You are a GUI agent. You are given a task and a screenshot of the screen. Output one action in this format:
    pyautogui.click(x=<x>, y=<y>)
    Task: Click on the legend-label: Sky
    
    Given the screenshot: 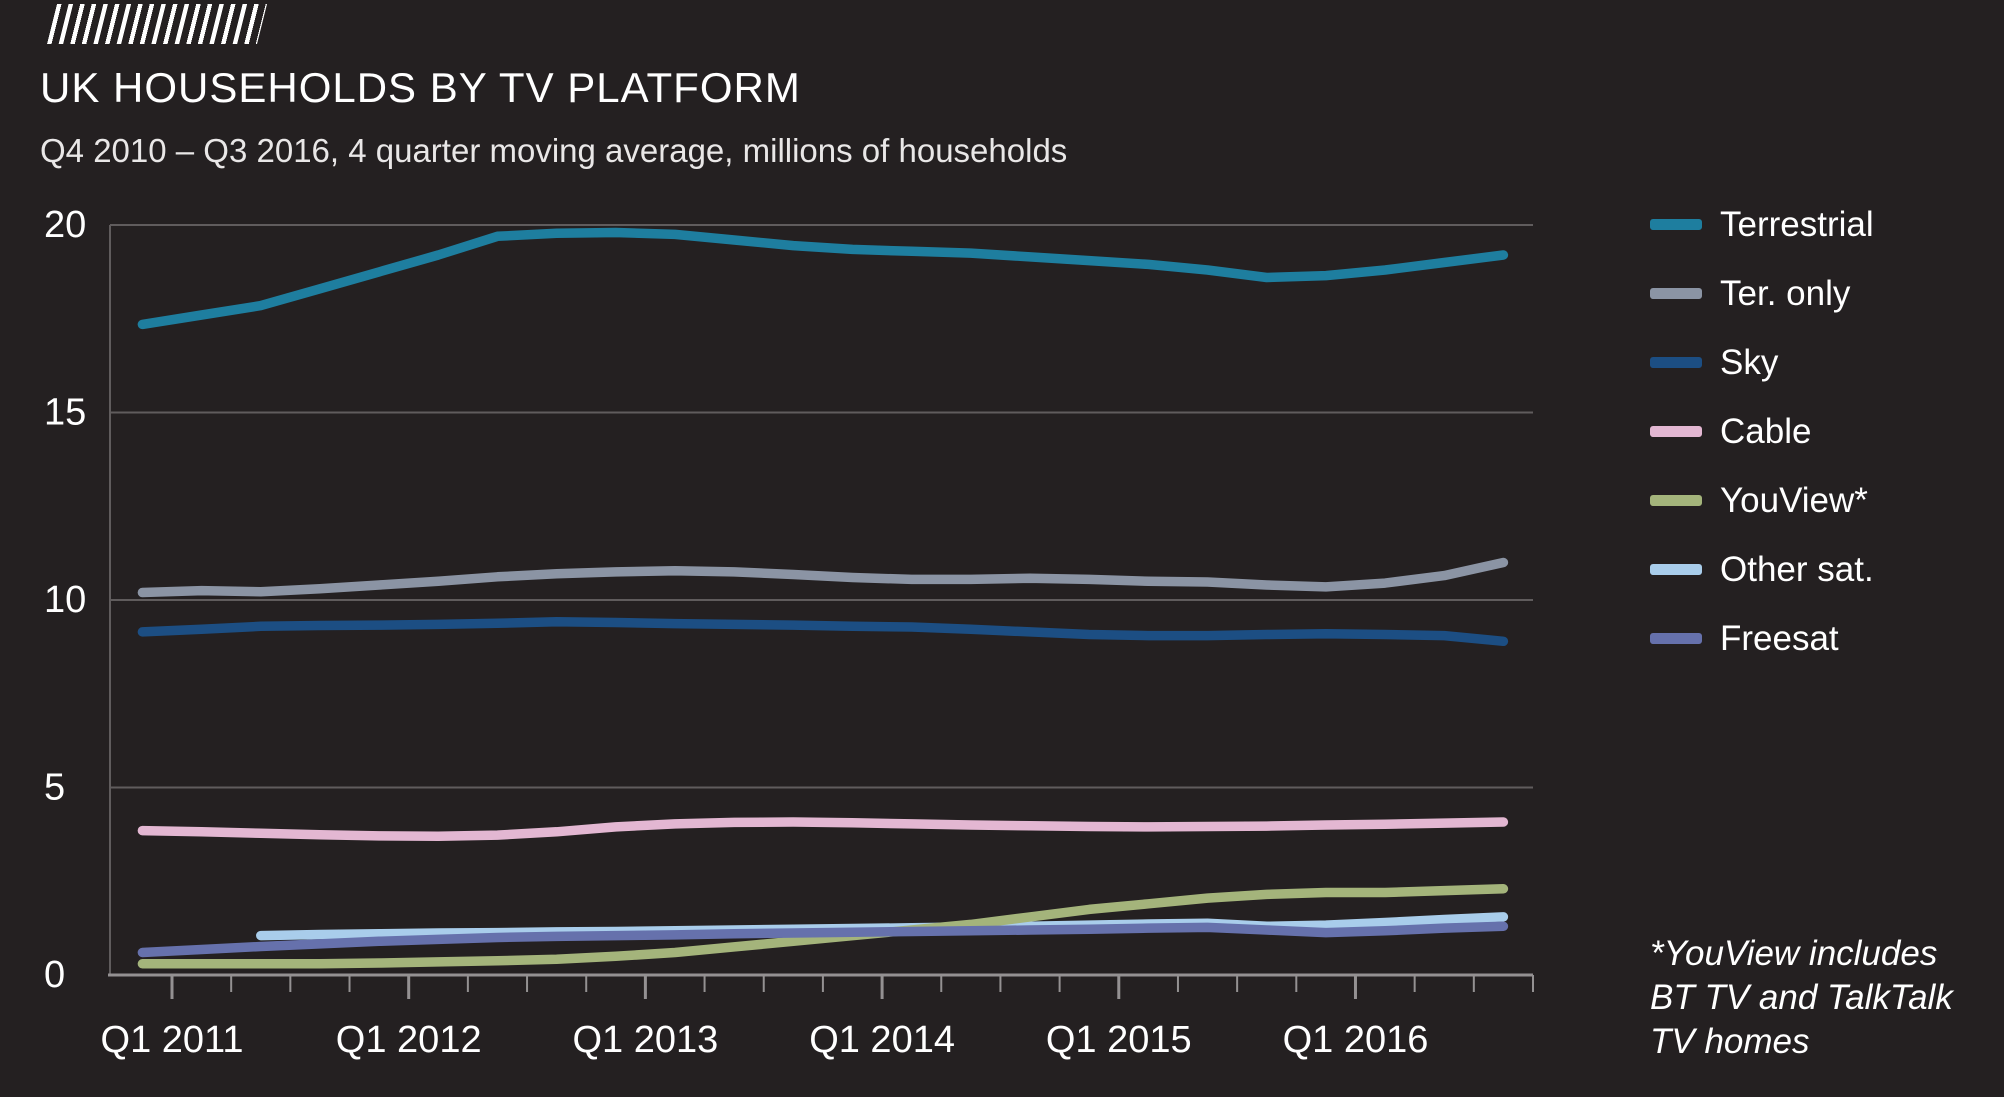 What is the action you would take?
    pyautogui.click(x=1749, y=362)
    